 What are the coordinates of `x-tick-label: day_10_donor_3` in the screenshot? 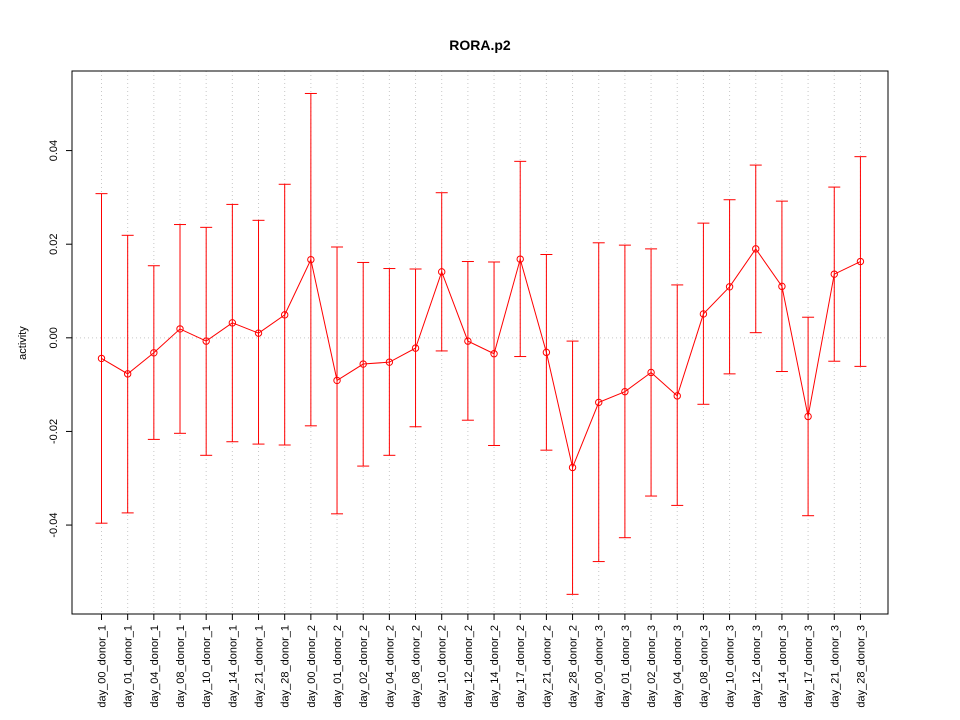 It's located at (731, 666).